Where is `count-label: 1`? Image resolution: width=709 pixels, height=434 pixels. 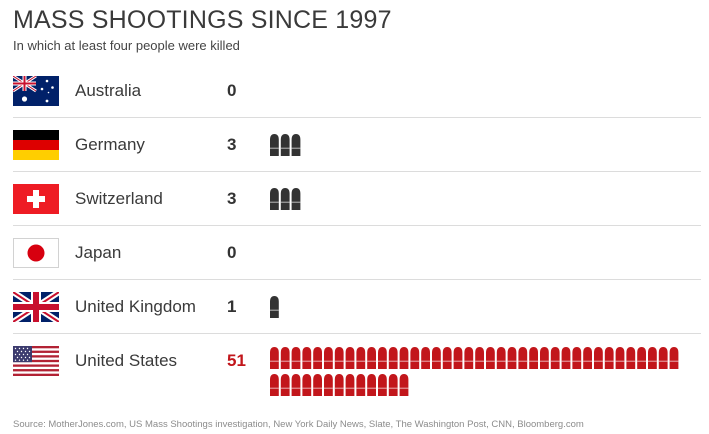
count-label: 1 is located at coordinates (232, 306).